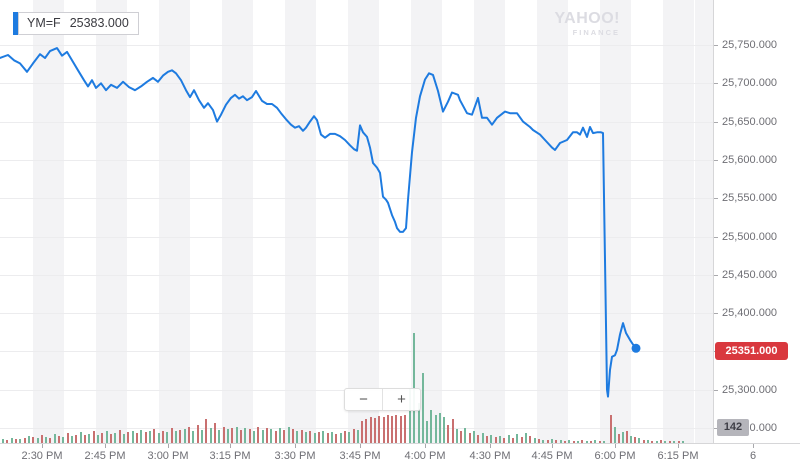 This screenshot has height=469, width=800. What do you see at coordinates (425, 456) in the screenshot?
I see `time-axis-label: 4:00 PM` at bounding box center [425, 456].